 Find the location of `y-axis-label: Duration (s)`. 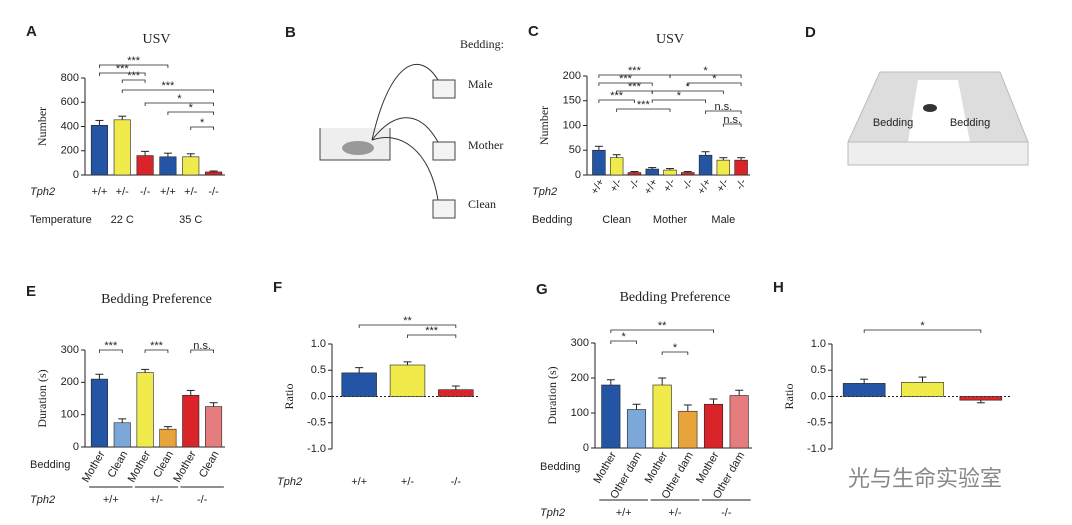

y-axis-label: Duration (s) is located at coordinates (552, 395).